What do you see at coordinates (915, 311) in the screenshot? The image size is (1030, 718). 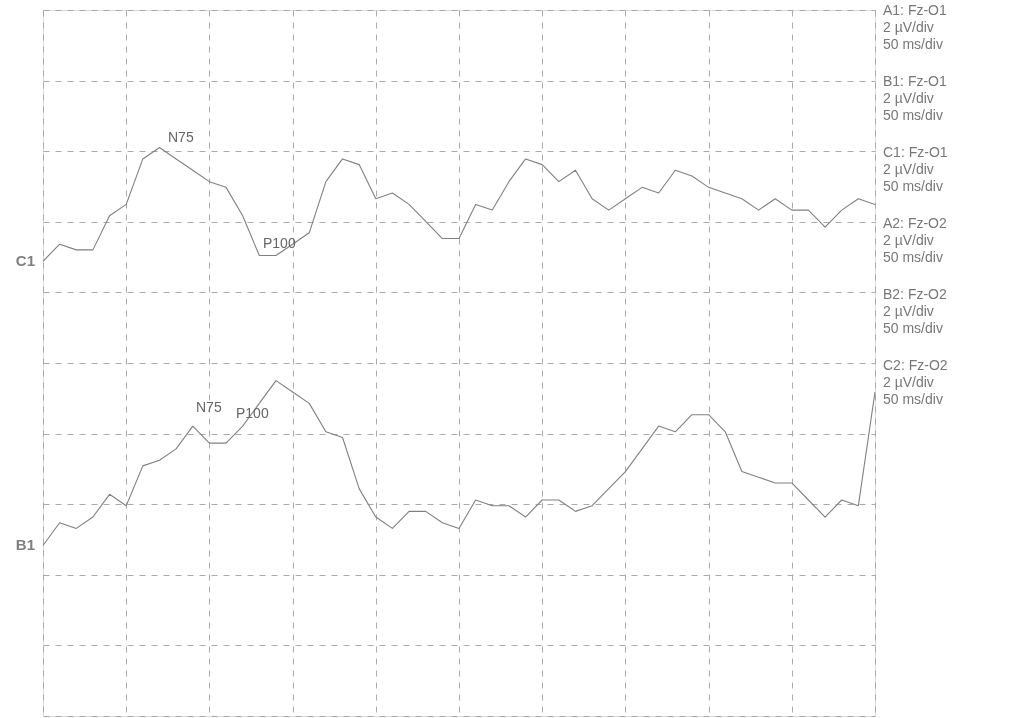 I see `text: B2: Fz-O2 2 µV/div 50 ms/div` at bounding box center [915, 311].